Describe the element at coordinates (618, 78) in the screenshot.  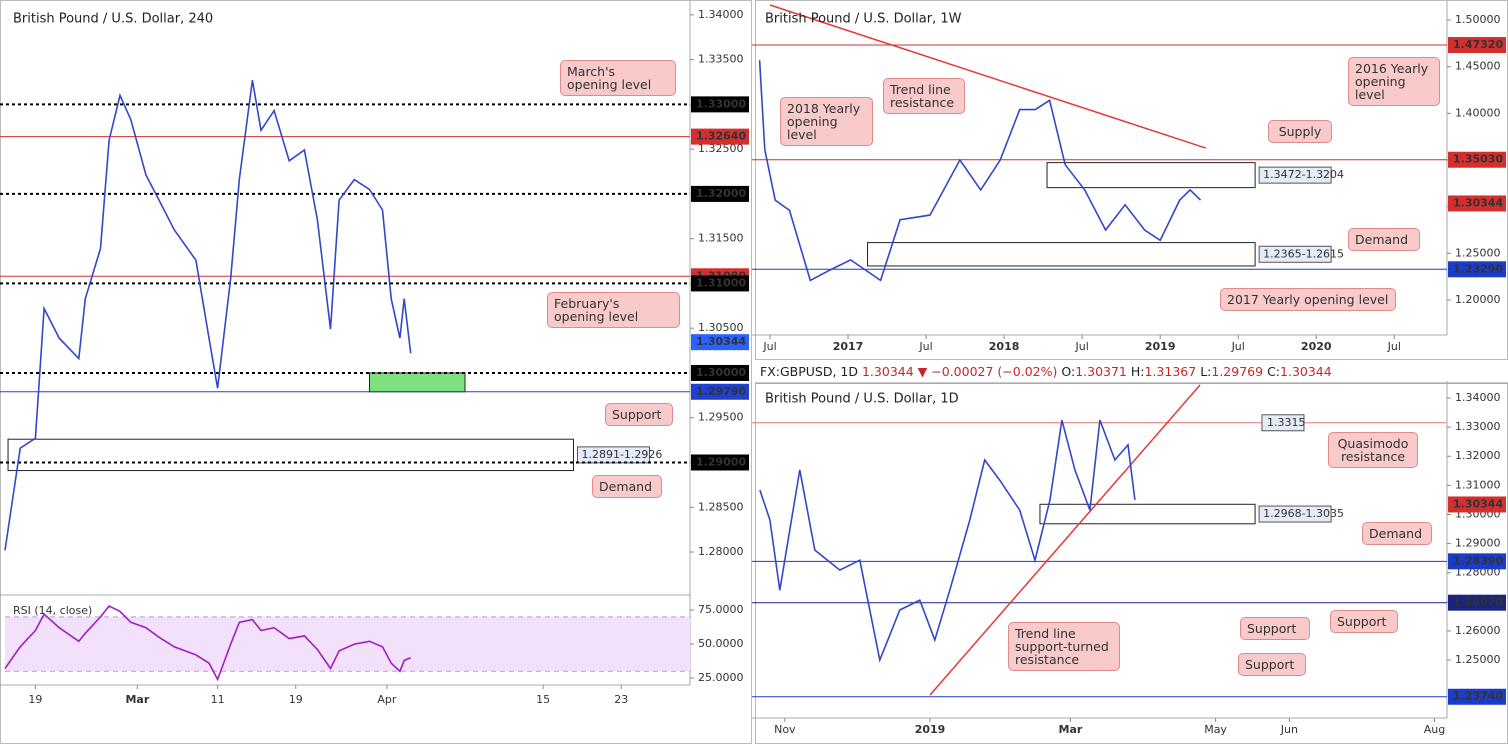
I see `callout: March's opening level` at that location.